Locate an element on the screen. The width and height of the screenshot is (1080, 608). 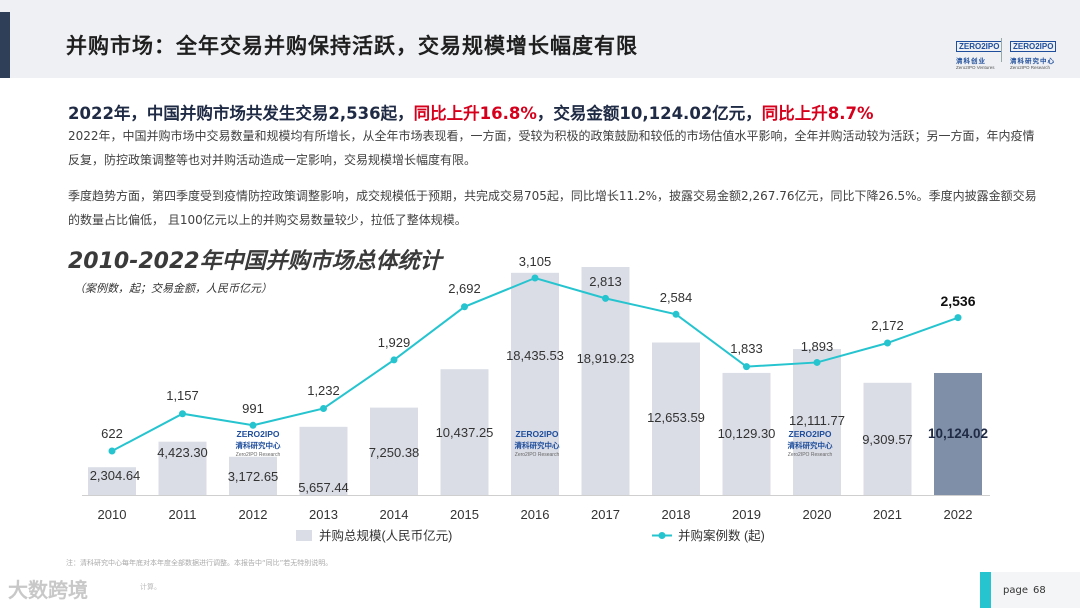
line-point-2012 is located at coordinates (253, 425).